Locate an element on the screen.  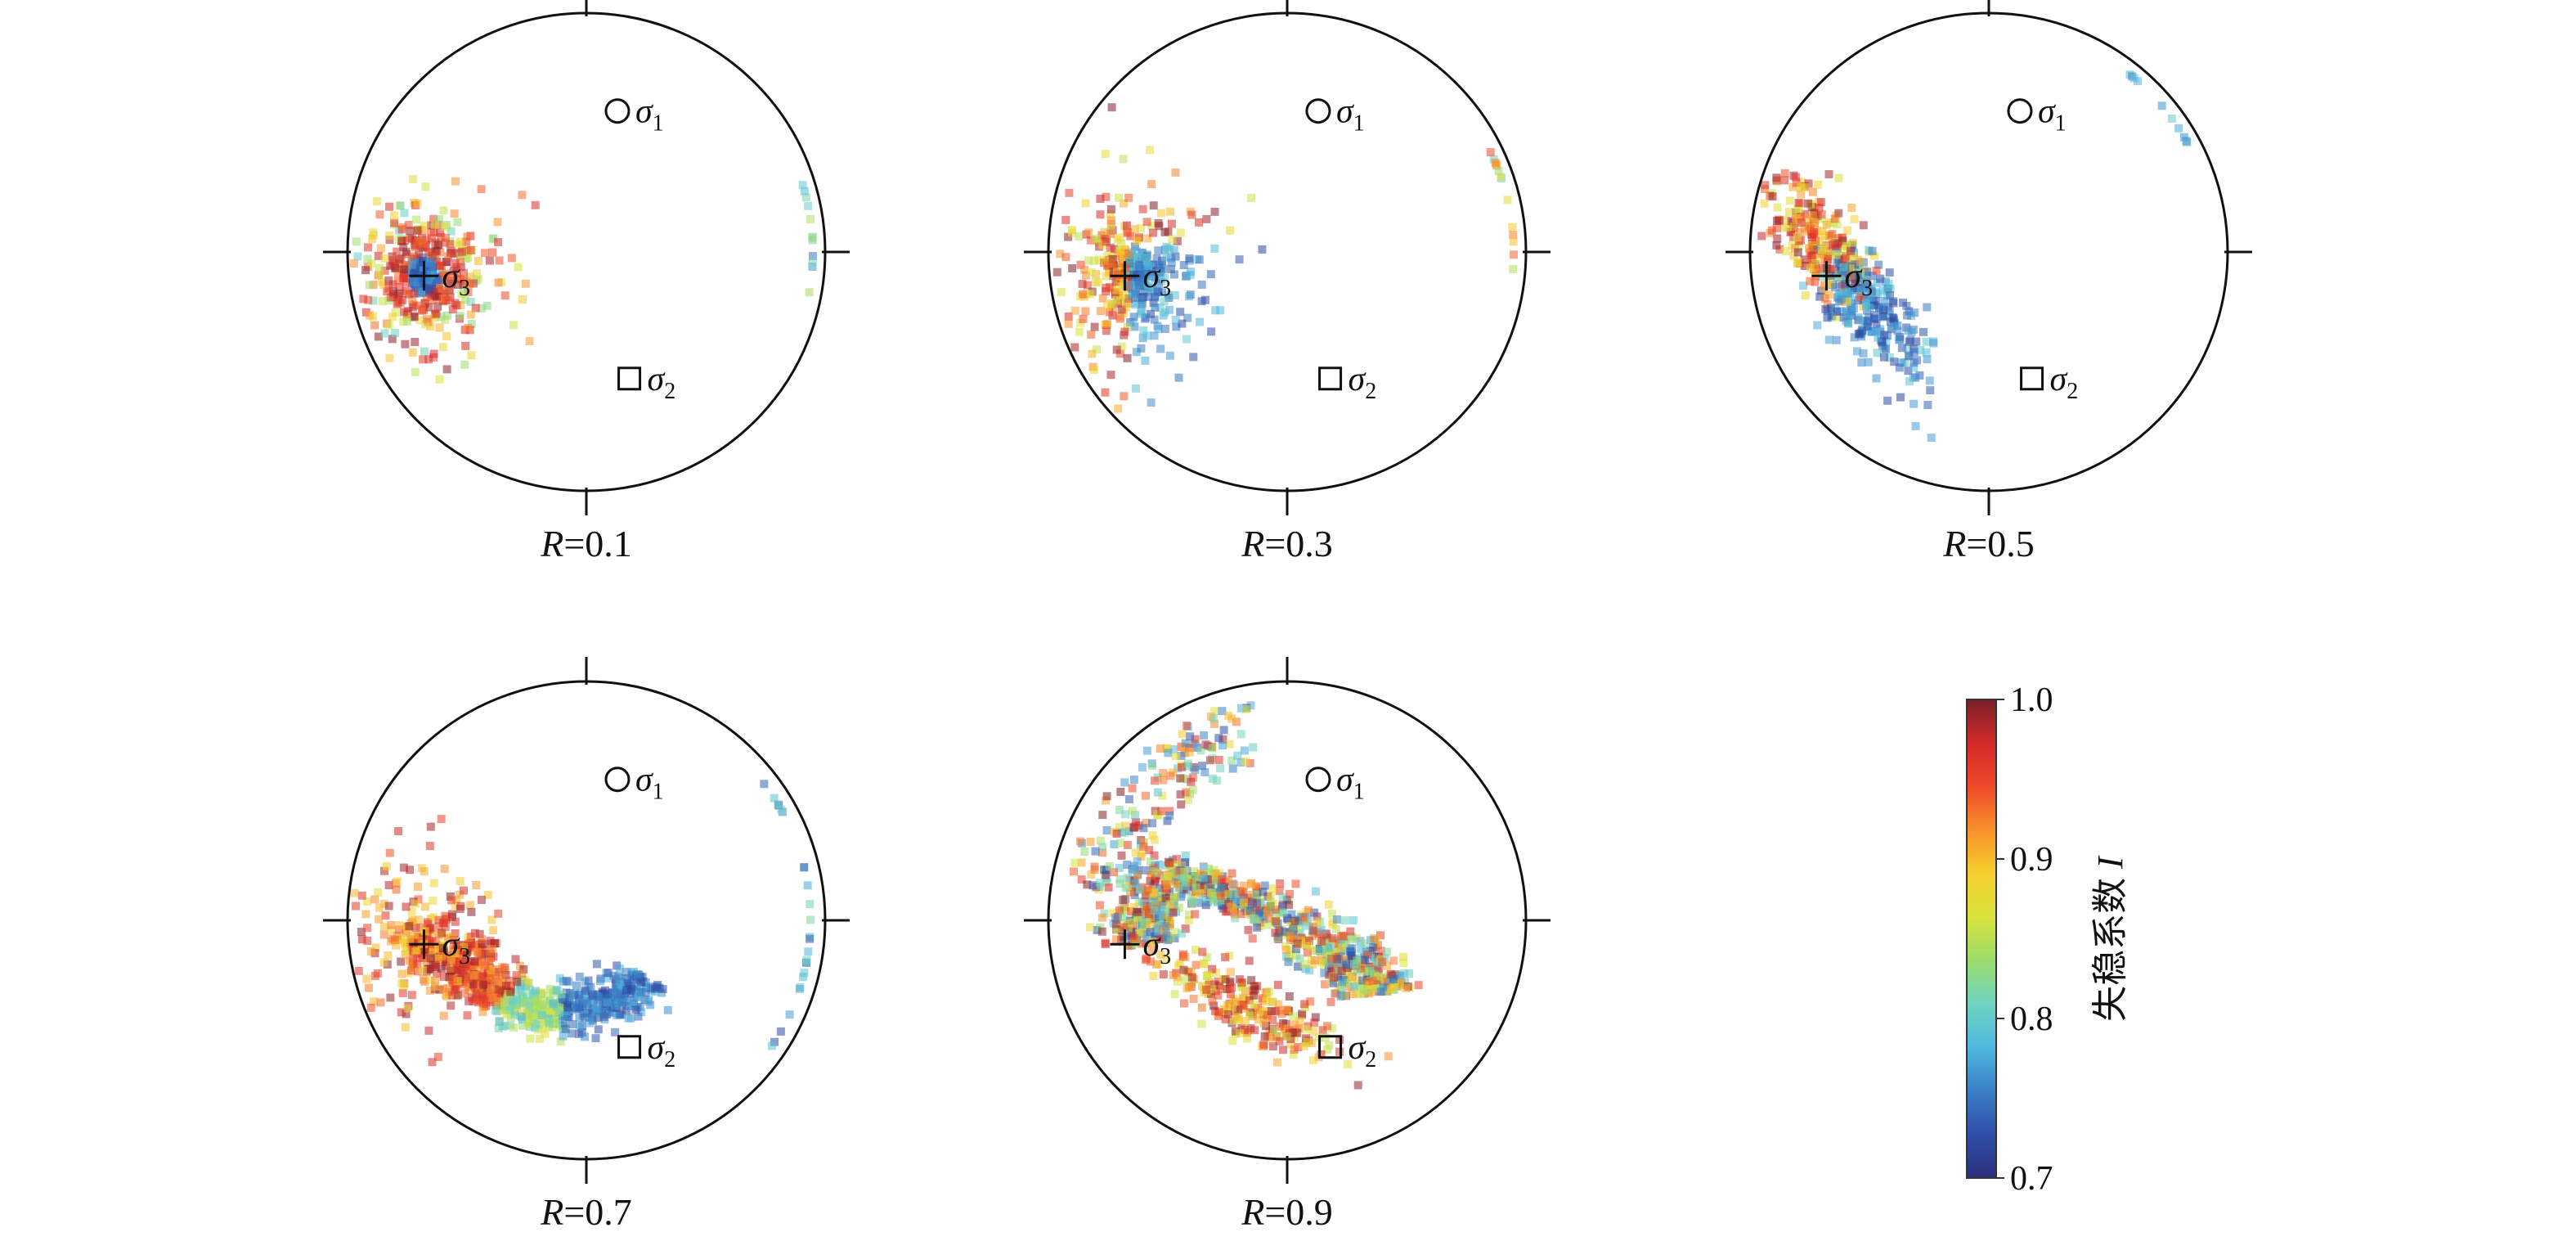
panel-caption: R=0.3 is located at coordinates (1287, 543).